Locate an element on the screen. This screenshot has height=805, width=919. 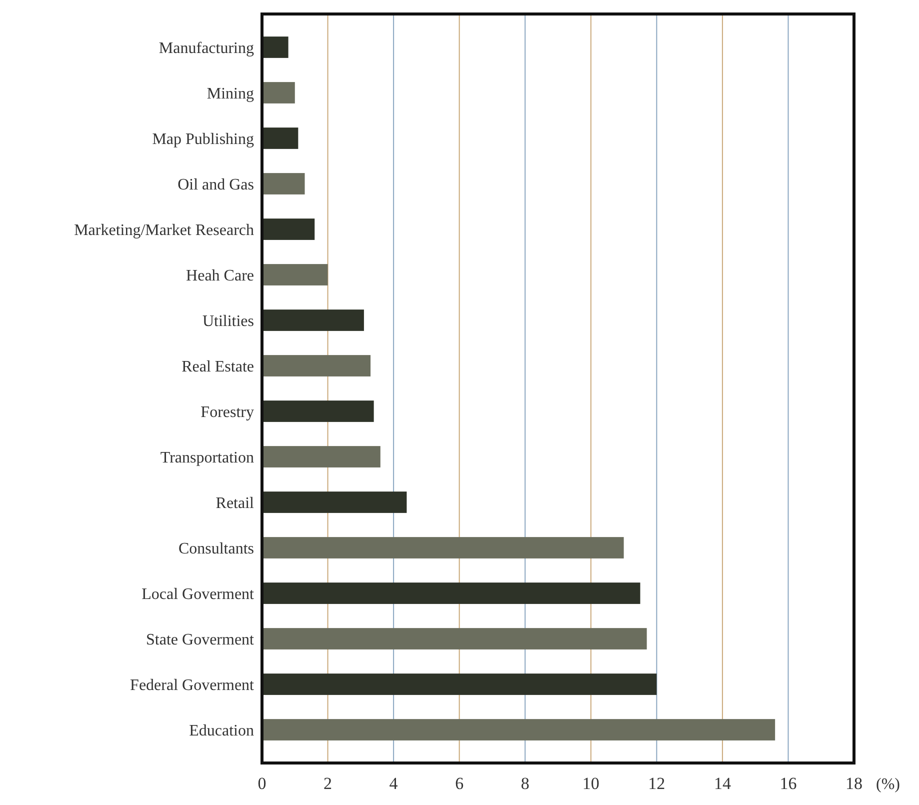
x-tick-label: 4 is located at coordinates (393, 783).